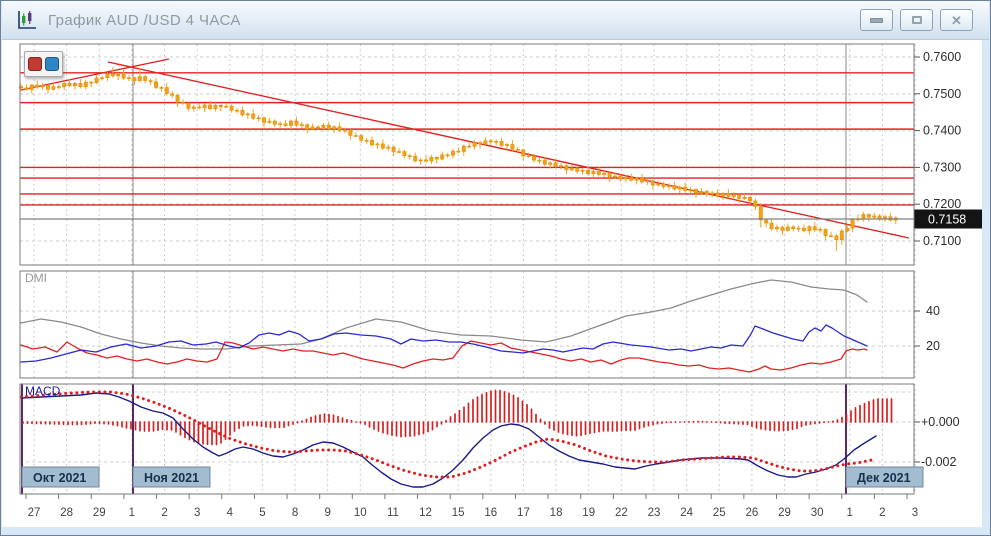  What do you see at coordinates (985, 286) in the screenshot?
I see `window-frame-right` at bounding box center [985, 286].